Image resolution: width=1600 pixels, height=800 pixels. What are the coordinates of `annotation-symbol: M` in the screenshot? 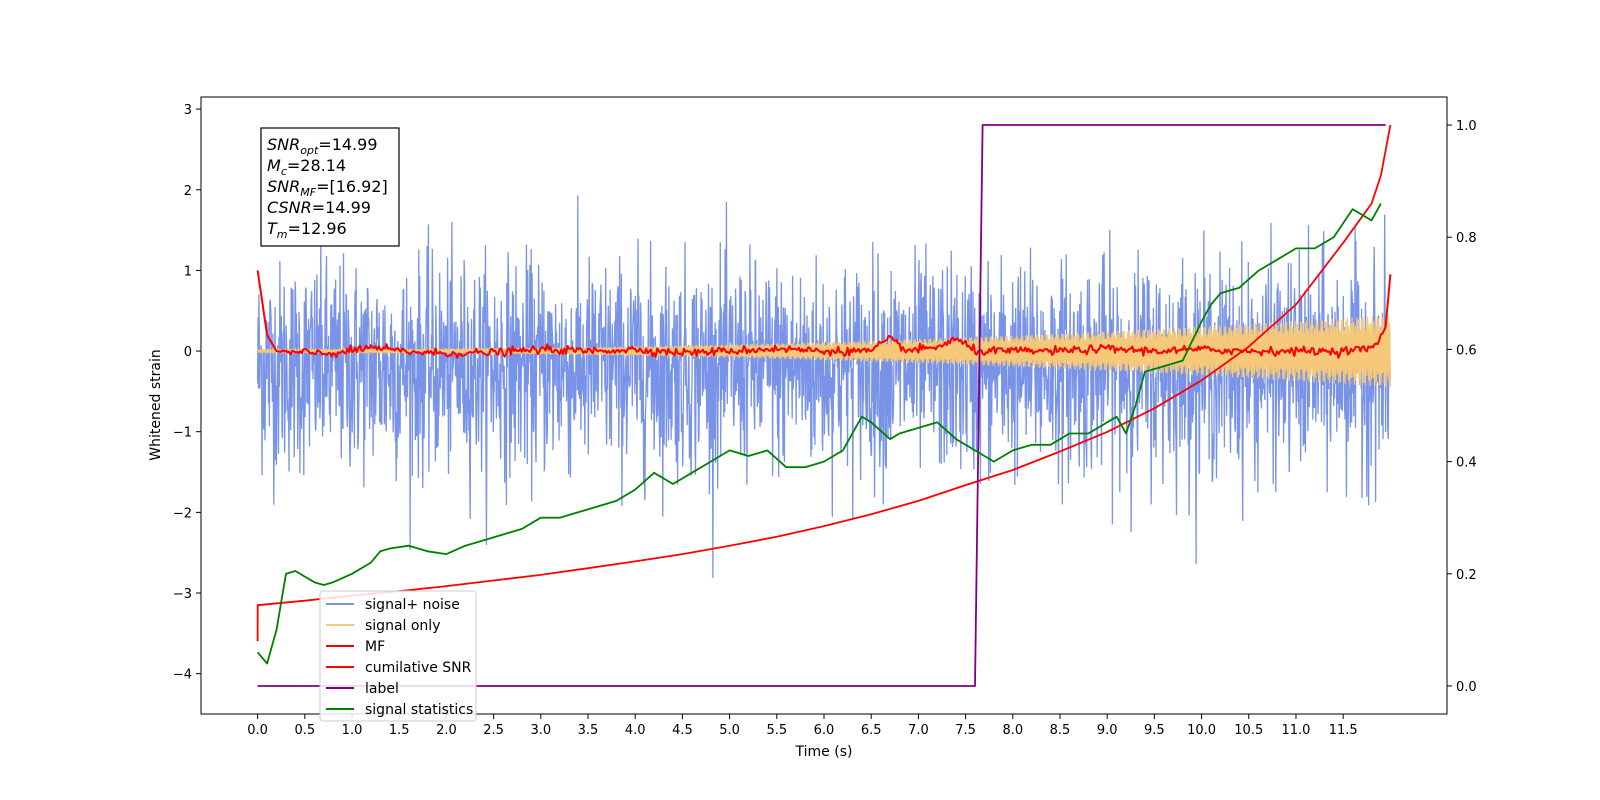 It's located at (274, 165).